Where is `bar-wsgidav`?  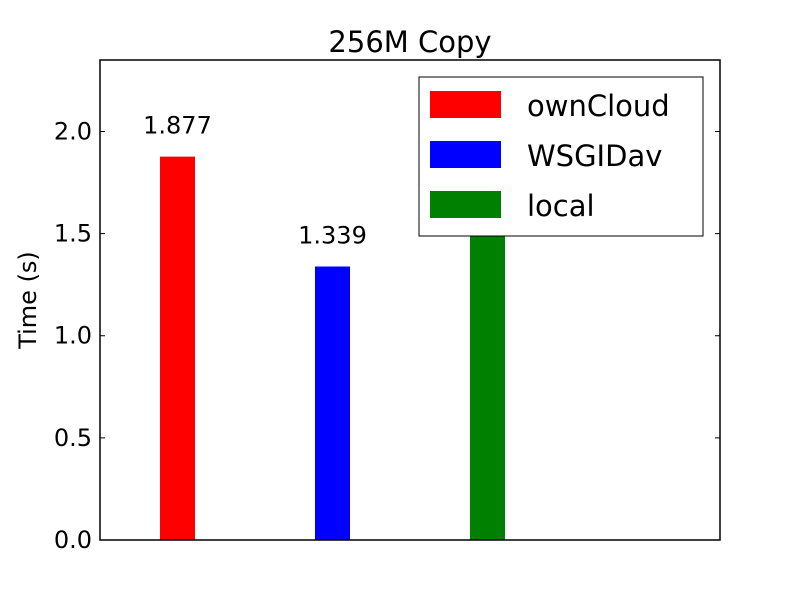
bar-wsgidav is located at coordinates (332, 403).